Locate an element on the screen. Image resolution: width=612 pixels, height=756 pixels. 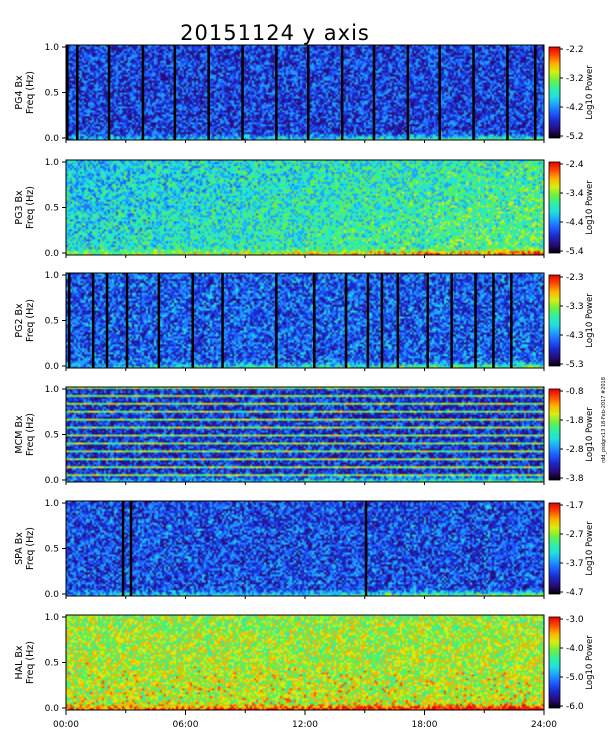
x-tick-label: 06:00 is located at coordinates (186, 725).